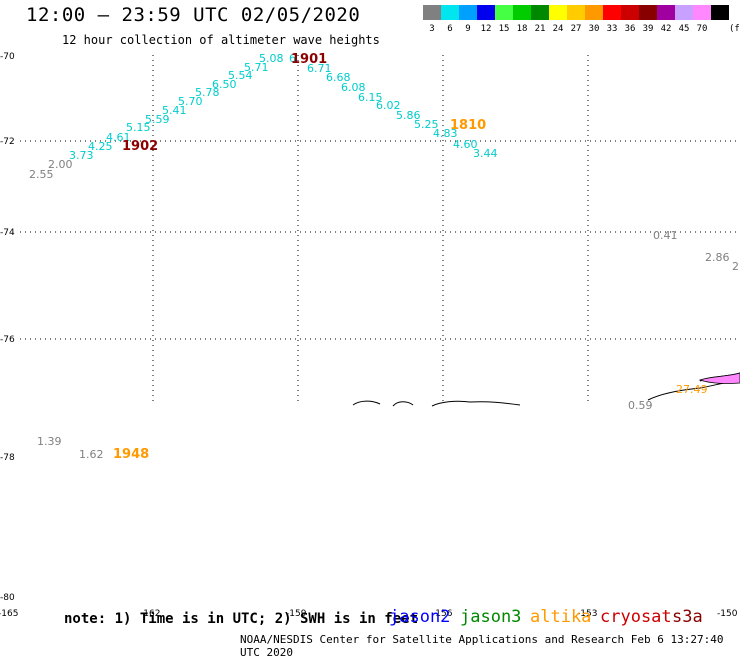 This screenshot has height=659, width=740. What do you see at coordinates (666, 29) in the screenshot?
I see `legend-label: 42` at bounding box center [666, 29].